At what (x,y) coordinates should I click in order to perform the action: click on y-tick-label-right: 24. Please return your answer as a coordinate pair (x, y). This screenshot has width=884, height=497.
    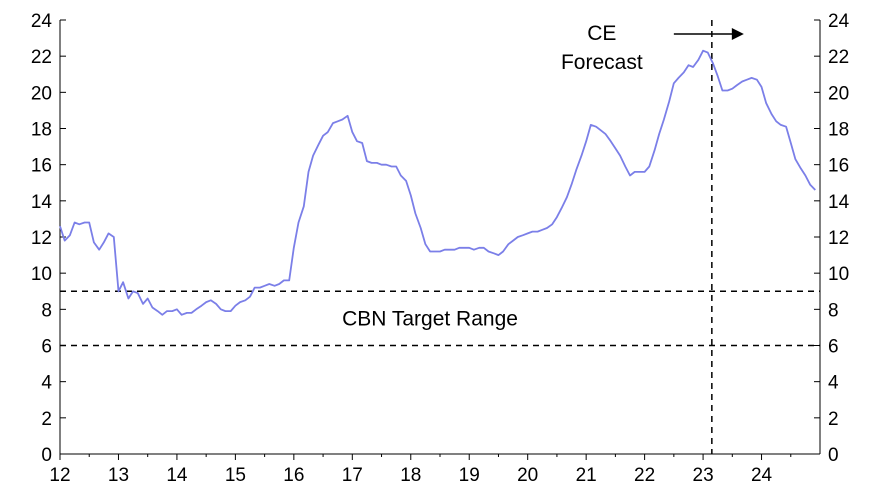
    Looking at the image, I should click on (839, 21).